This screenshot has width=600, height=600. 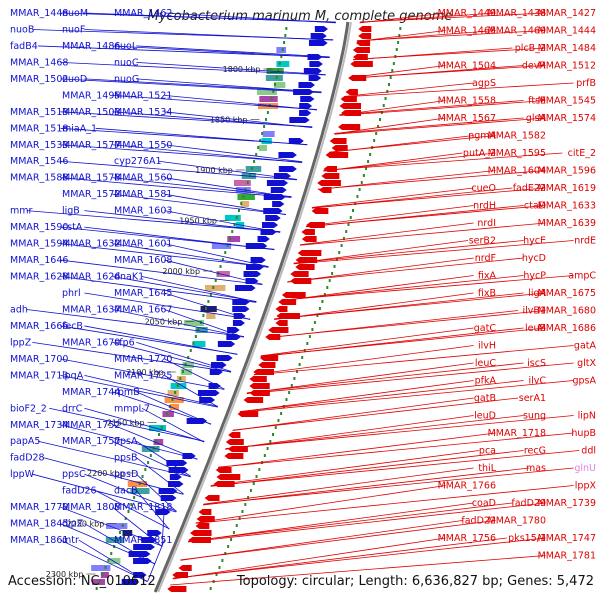 I want to click on gene-label: leuC, so click(x=486, y=363).